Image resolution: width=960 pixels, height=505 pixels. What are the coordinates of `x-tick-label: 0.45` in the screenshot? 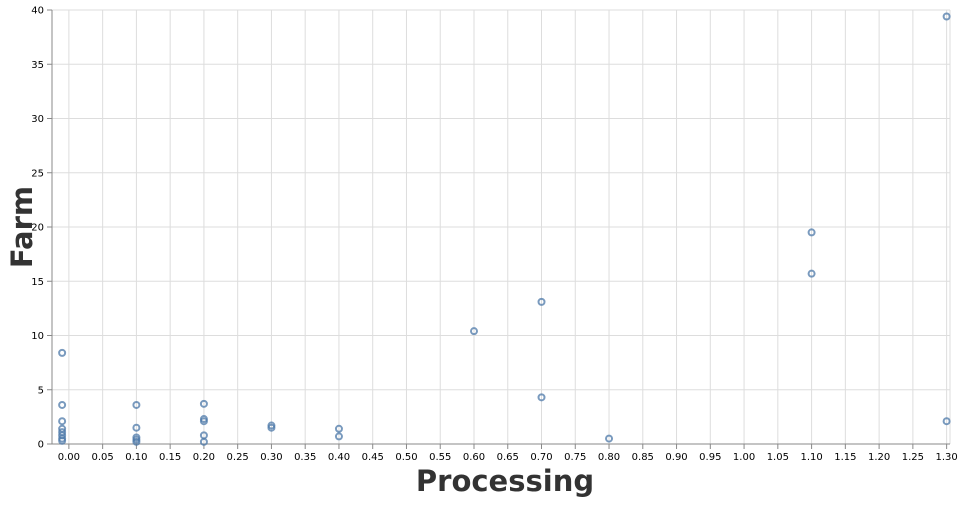 It's located at (373, 457).